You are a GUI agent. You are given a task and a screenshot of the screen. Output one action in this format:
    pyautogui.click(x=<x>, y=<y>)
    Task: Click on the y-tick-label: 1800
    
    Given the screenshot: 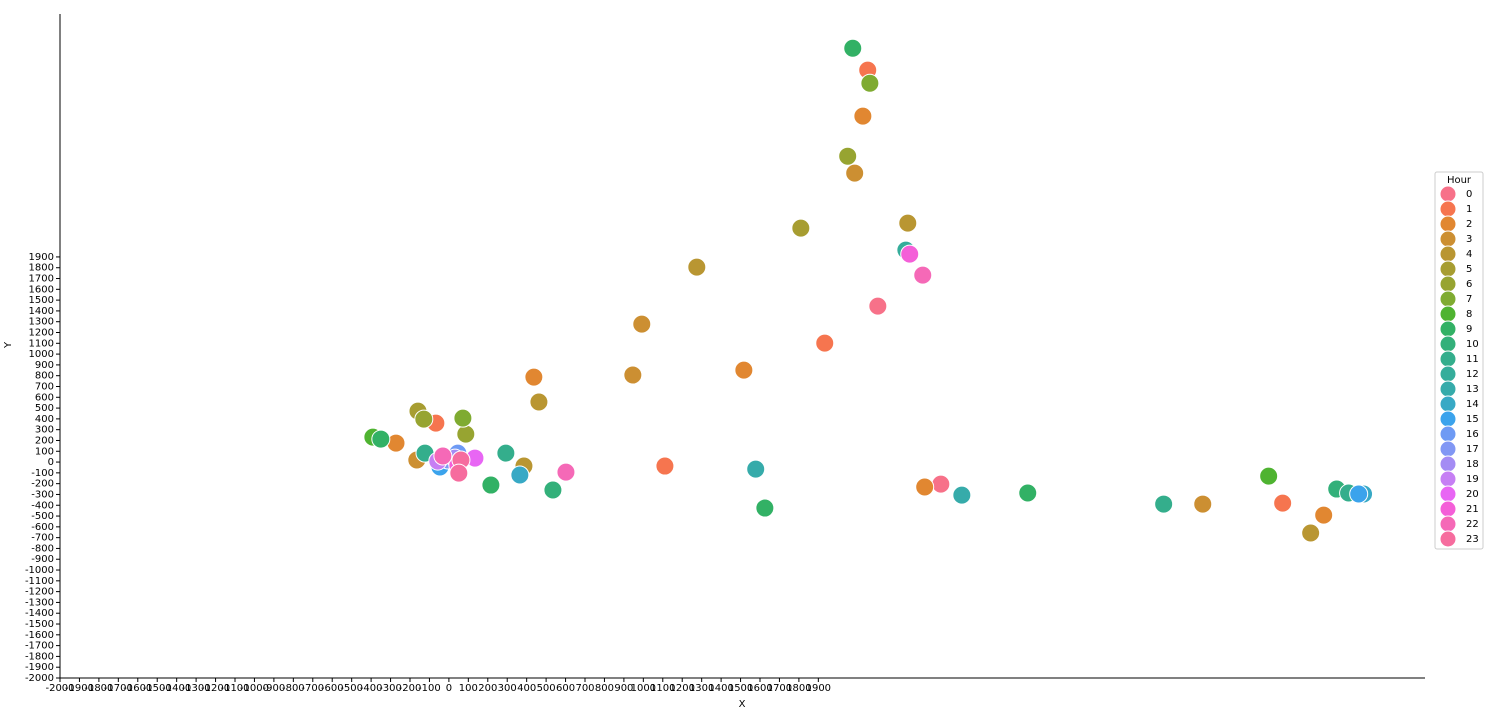 What is the action you would take?
    pyautogui.click(x=41, y=268)
    